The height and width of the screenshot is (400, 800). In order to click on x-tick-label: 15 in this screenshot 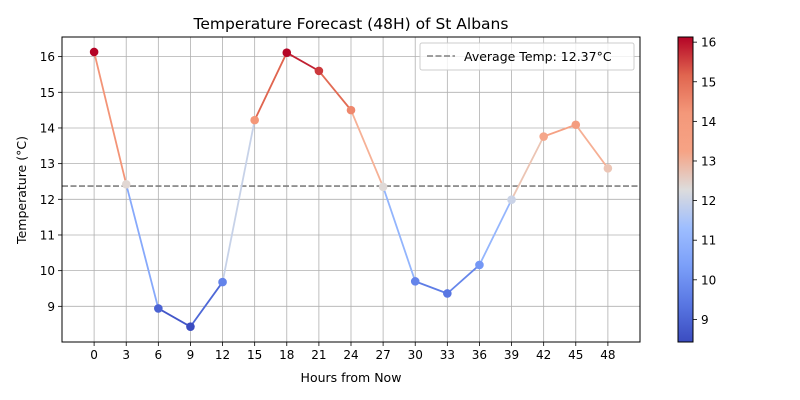, I will do `click(254, 355)`.